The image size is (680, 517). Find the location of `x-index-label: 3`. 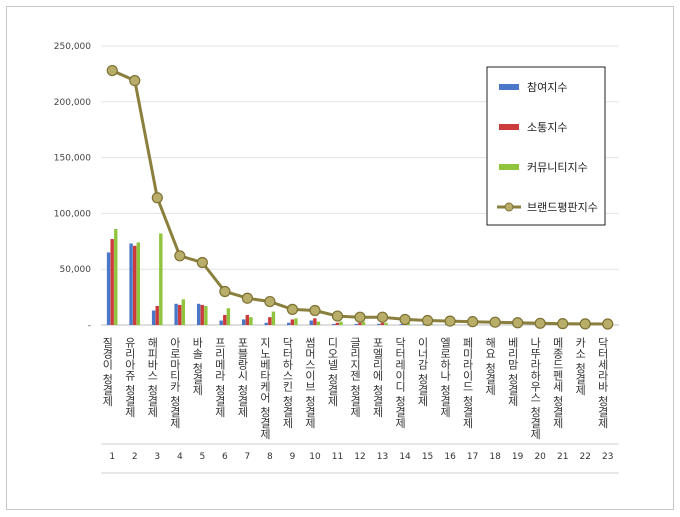

x-index-label: 3 is located at coordinates (157, 457).